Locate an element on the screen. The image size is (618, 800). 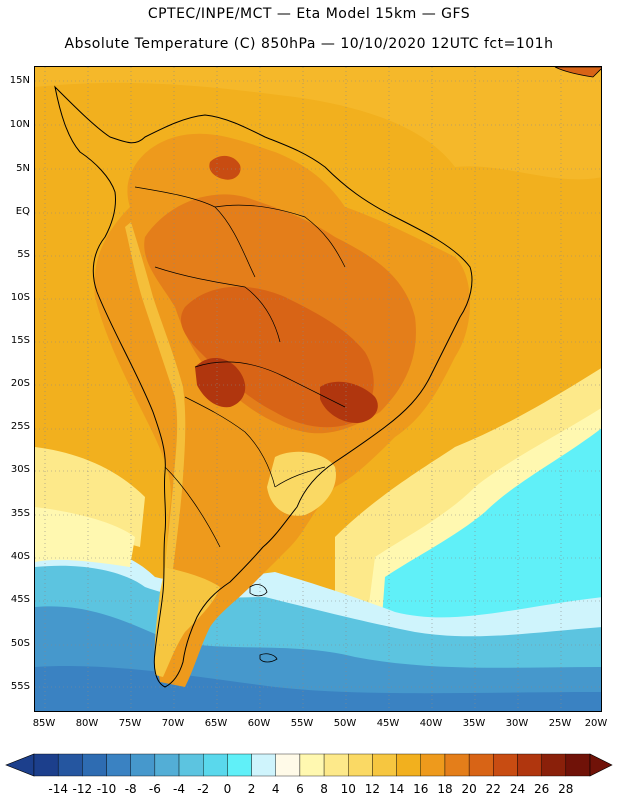
lat-label: 35S is located at coordinates (20, 513).